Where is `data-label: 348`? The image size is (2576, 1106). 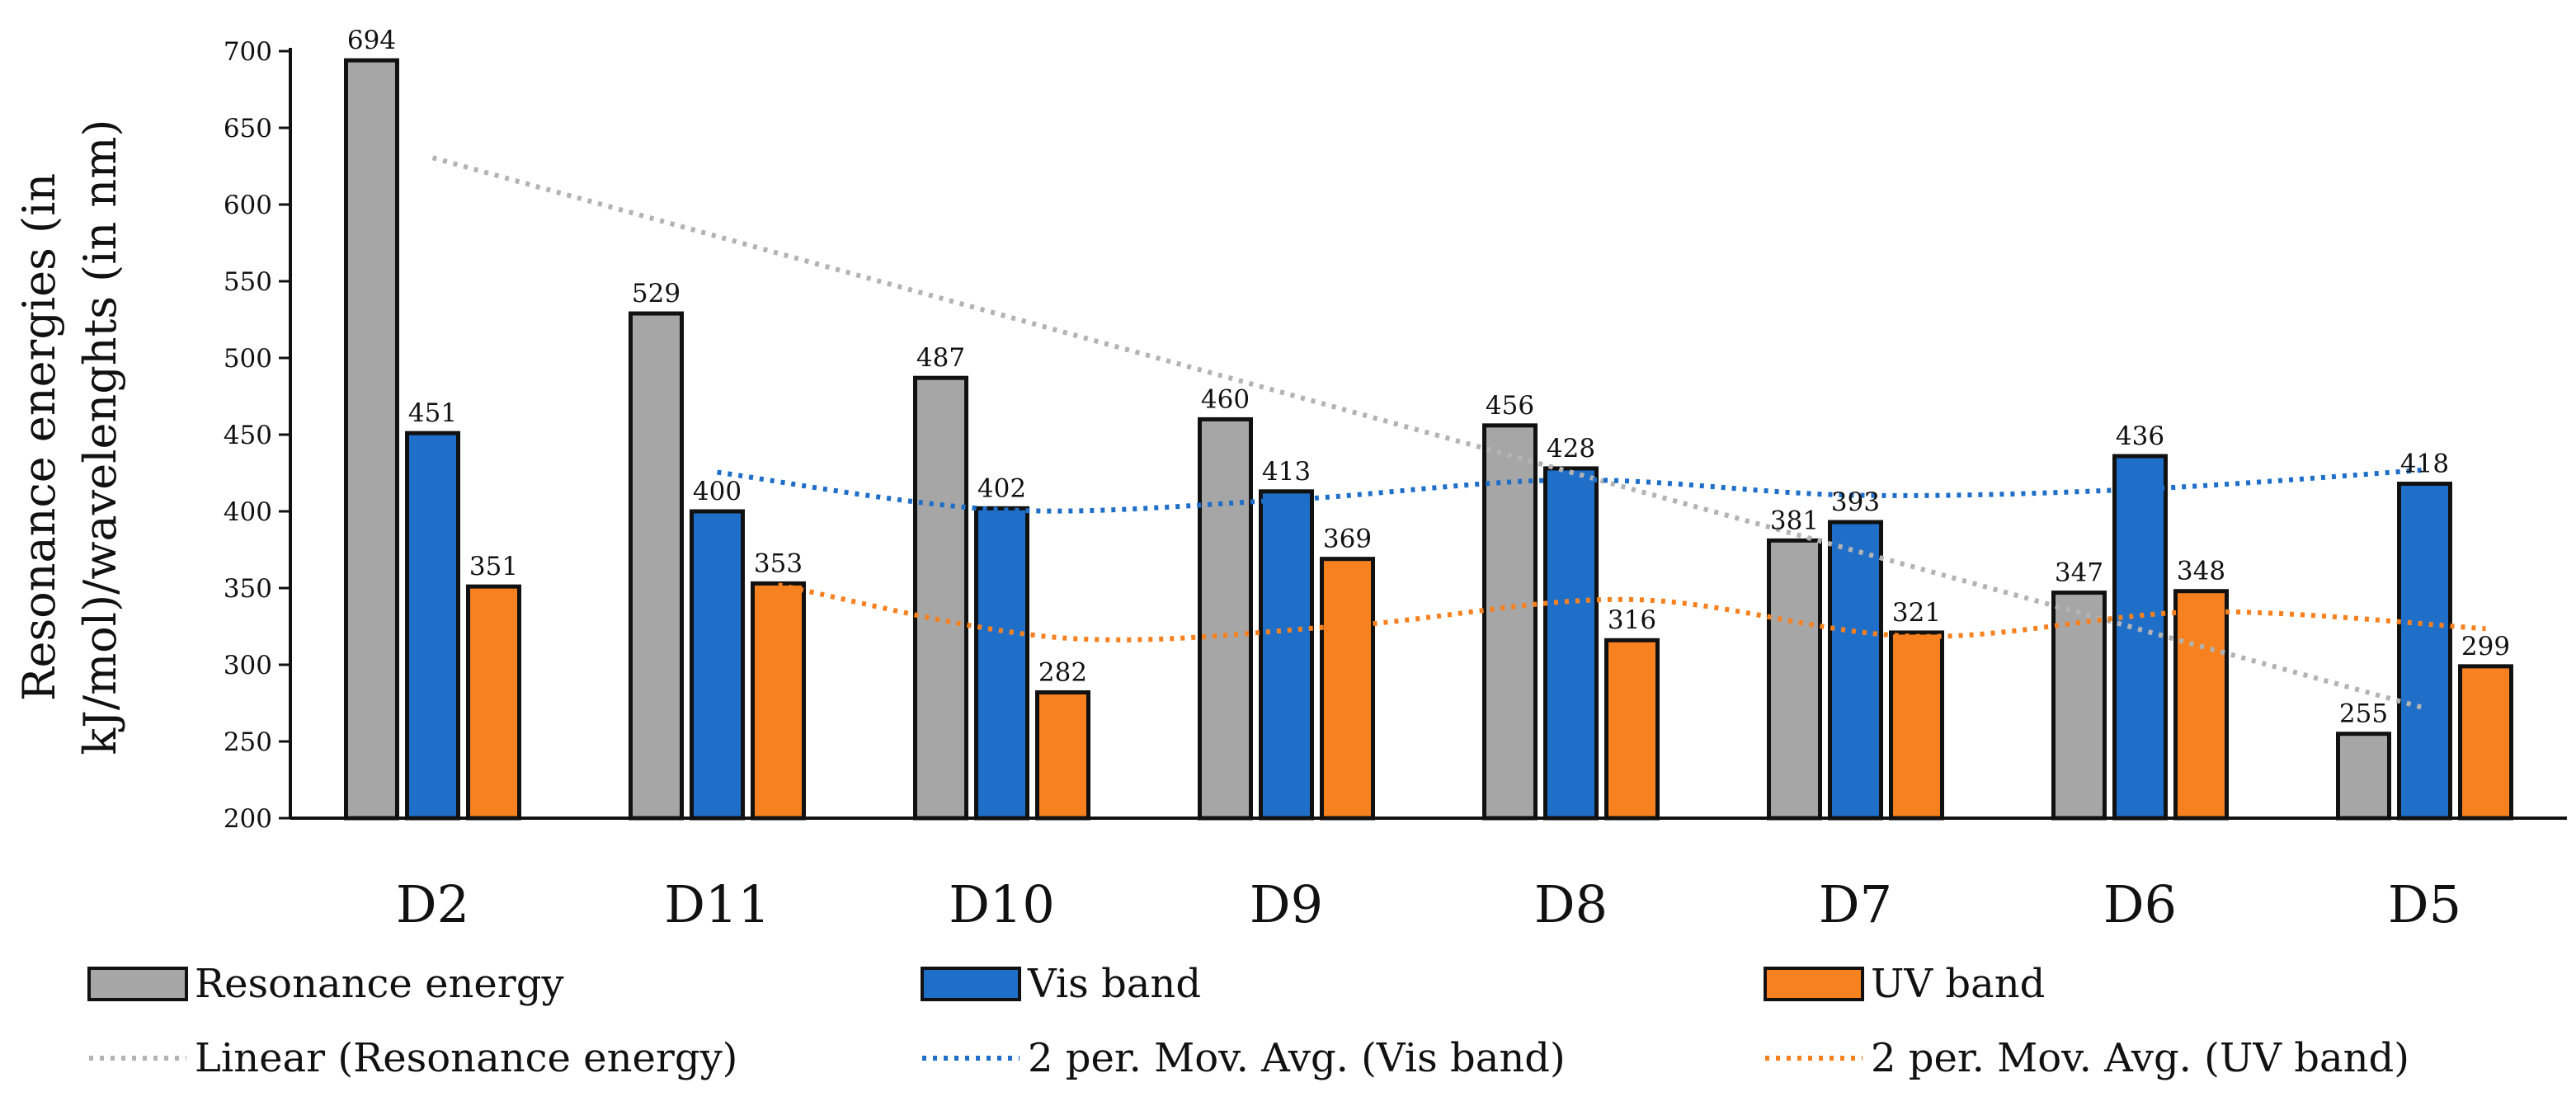 data-label: 348 is located at coordinates (2201, 571).